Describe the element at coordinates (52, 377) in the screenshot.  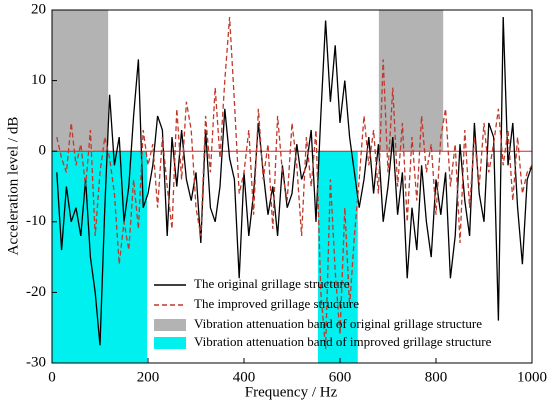
I see `x-tick-label: 0` at that location.